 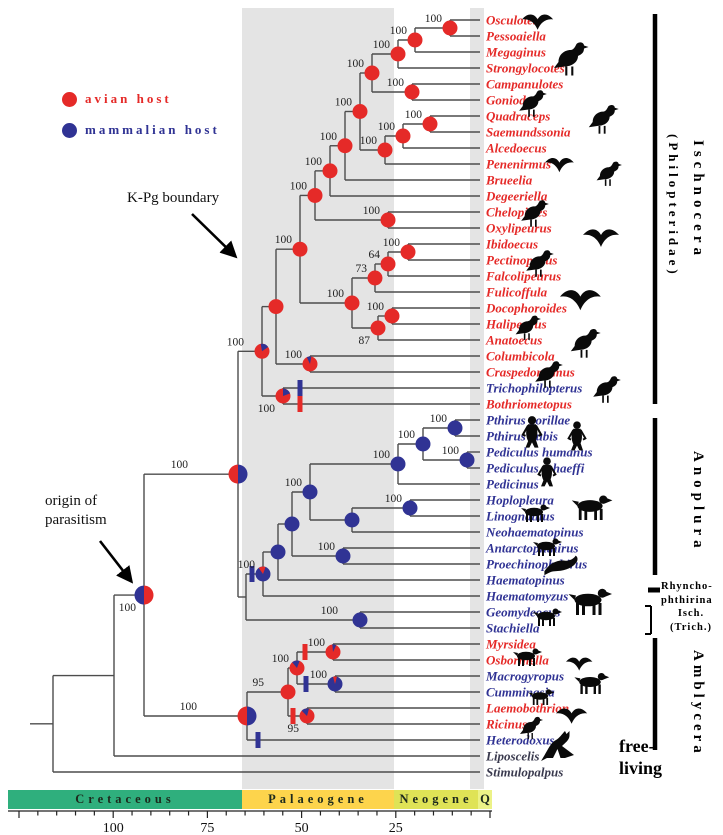 What do you see at coordinates (526, 596) in the screenshot?
I see `tip-label: Haematomyzus` at bounding box center [526, 596].